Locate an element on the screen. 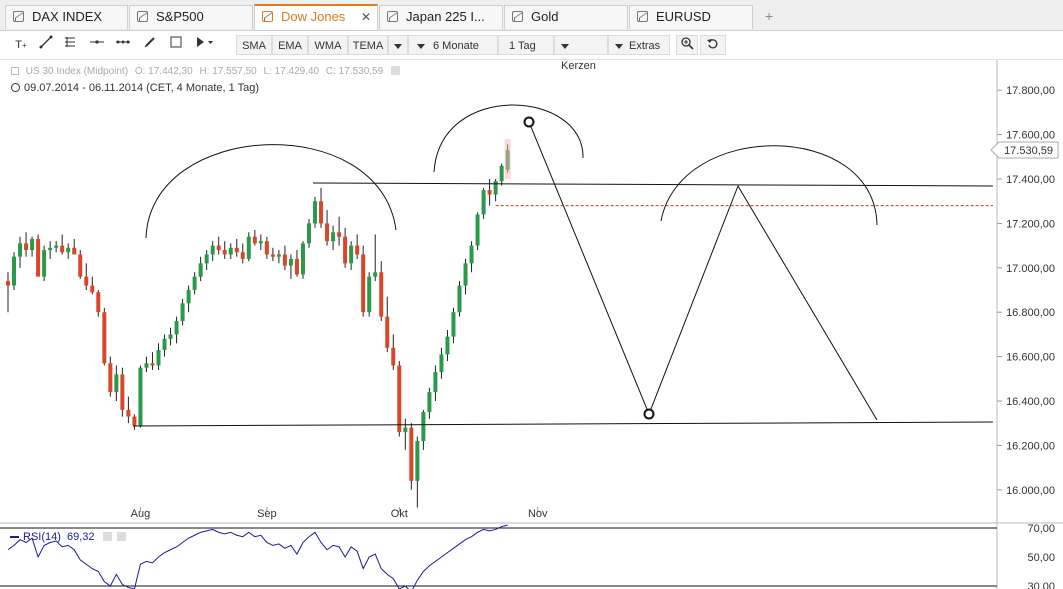 This screenshot has height=589, width=1063. y-tick-label: 17.400,00 is located at coordinates (1030, 180).